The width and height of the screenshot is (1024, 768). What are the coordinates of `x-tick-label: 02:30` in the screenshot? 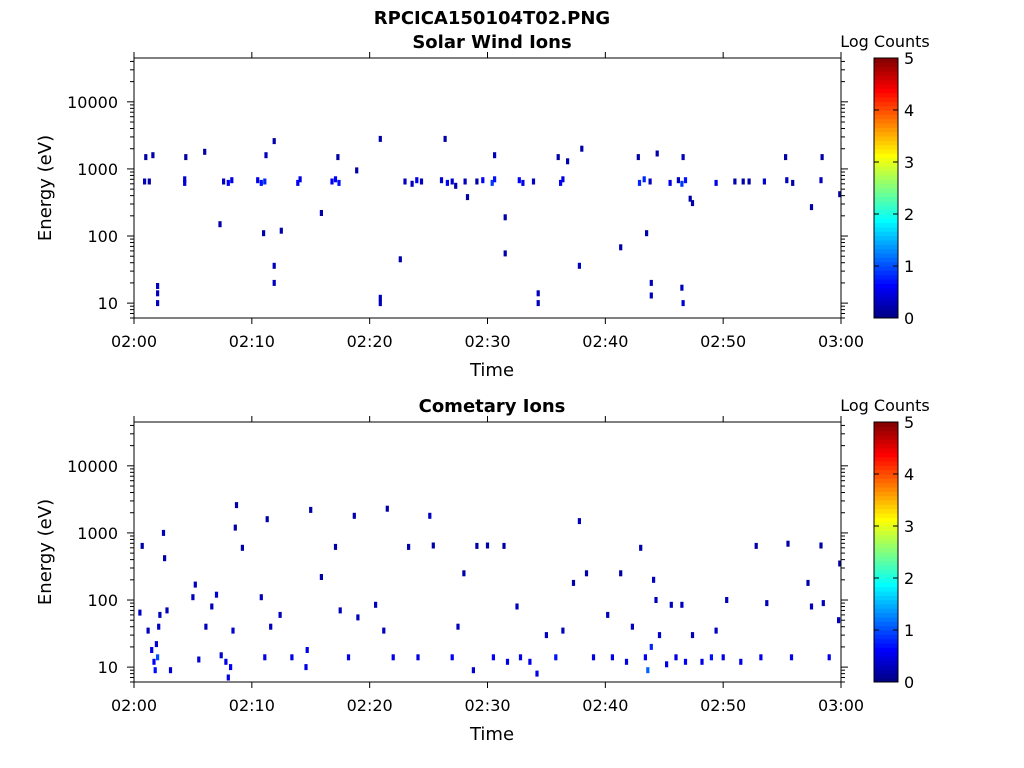 It's located at (487, 705).